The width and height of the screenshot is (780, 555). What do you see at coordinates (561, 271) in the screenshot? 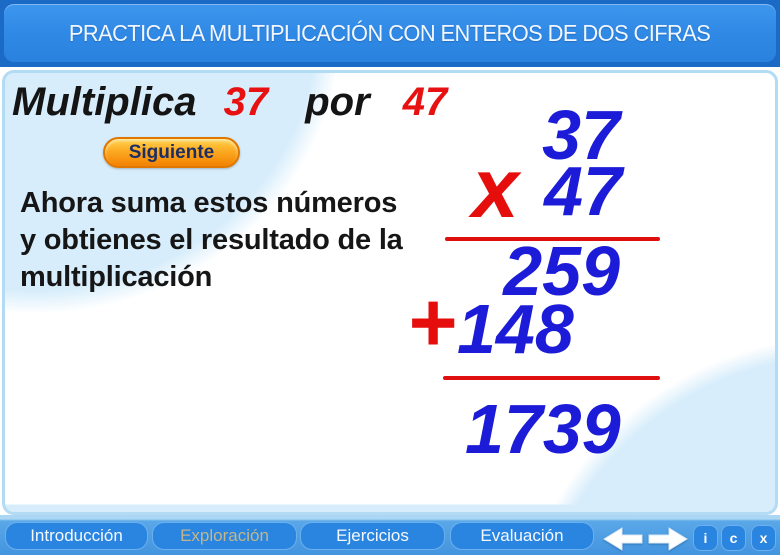
I see `partial-product-1: 259` at bounding box center [561, 271].